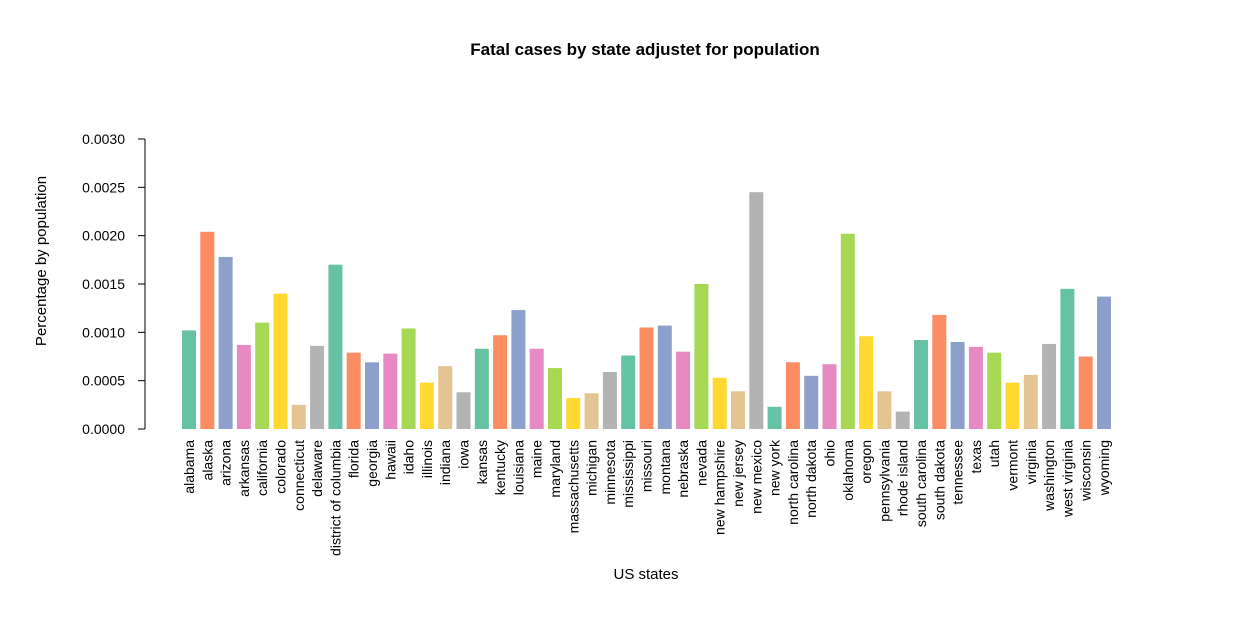 The width and height of the screenshot is (1245, 621). Describe the element at coordinates (720, 487) in the screenshot. I see `x-tick-label: new hampshire` at that location.